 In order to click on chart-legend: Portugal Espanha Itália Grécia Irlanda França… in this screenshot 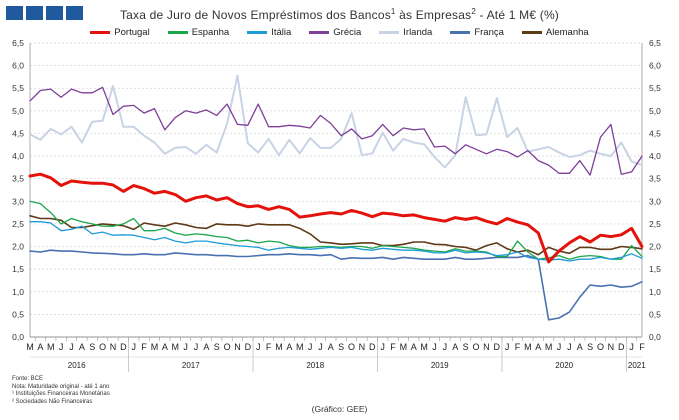, I will do `click(339, 32)`.